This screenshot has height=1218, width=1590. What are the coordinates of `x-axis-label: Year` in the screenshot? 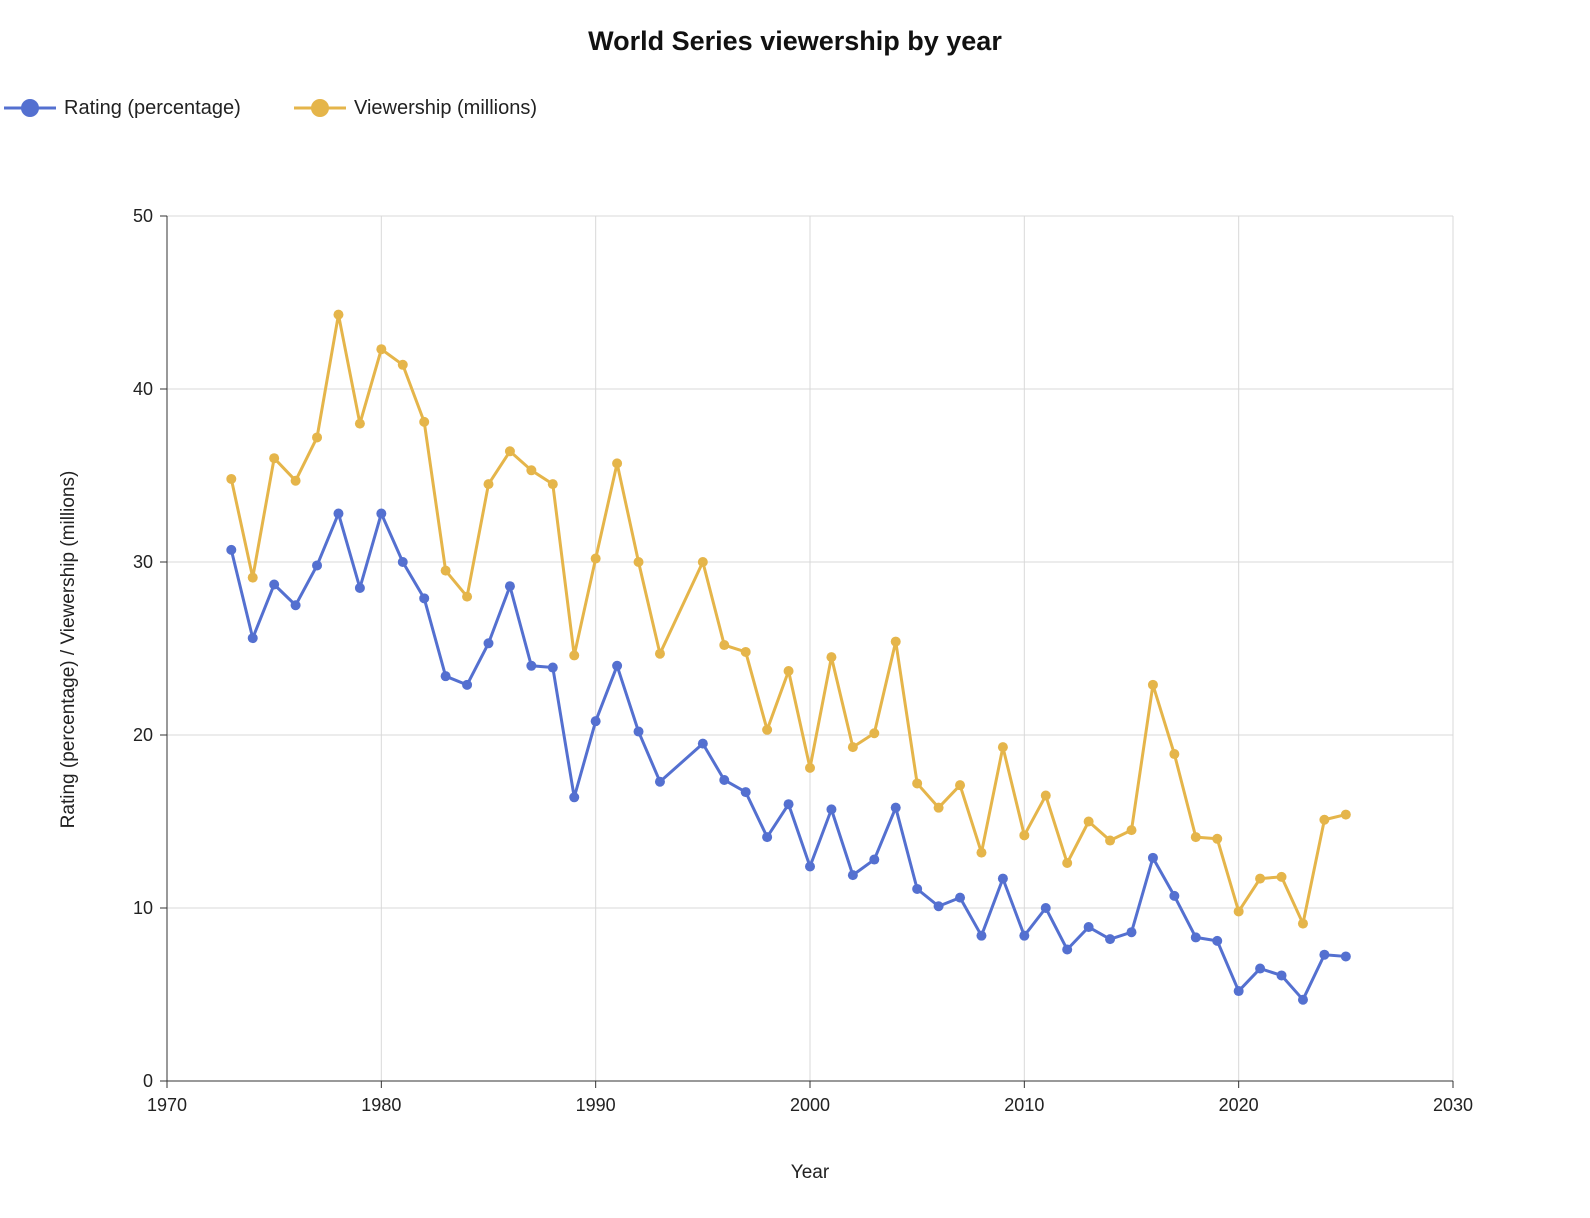 It's located at (810, 1172).